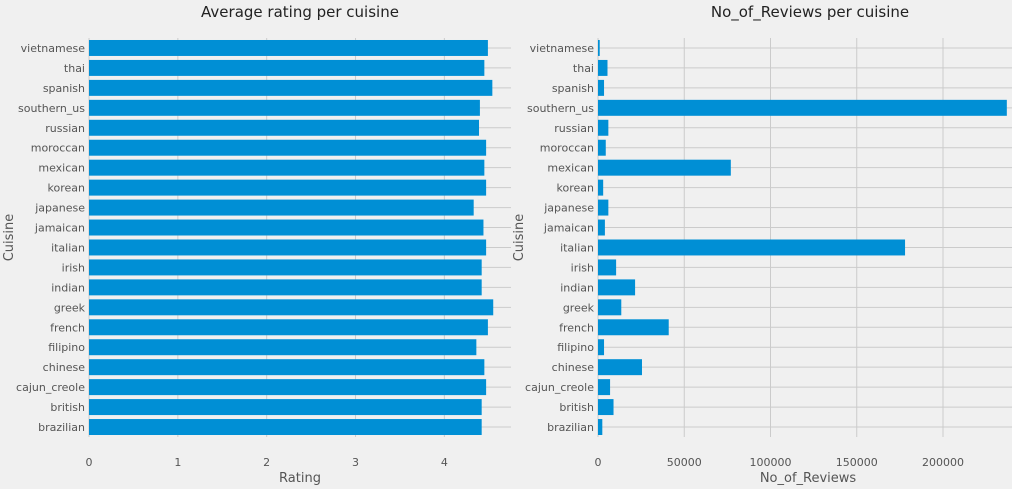 This screenshot has height=489, width=1012. I want to click on chart-title: Average rating per cuisine, so click(300, 12).